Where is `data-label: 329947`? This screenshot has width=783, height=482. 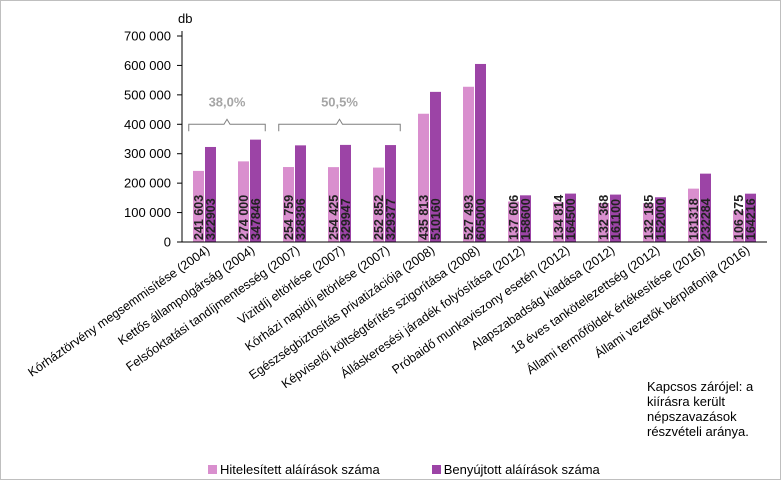
data-label: 329947 is located at coordinates (346, 219).